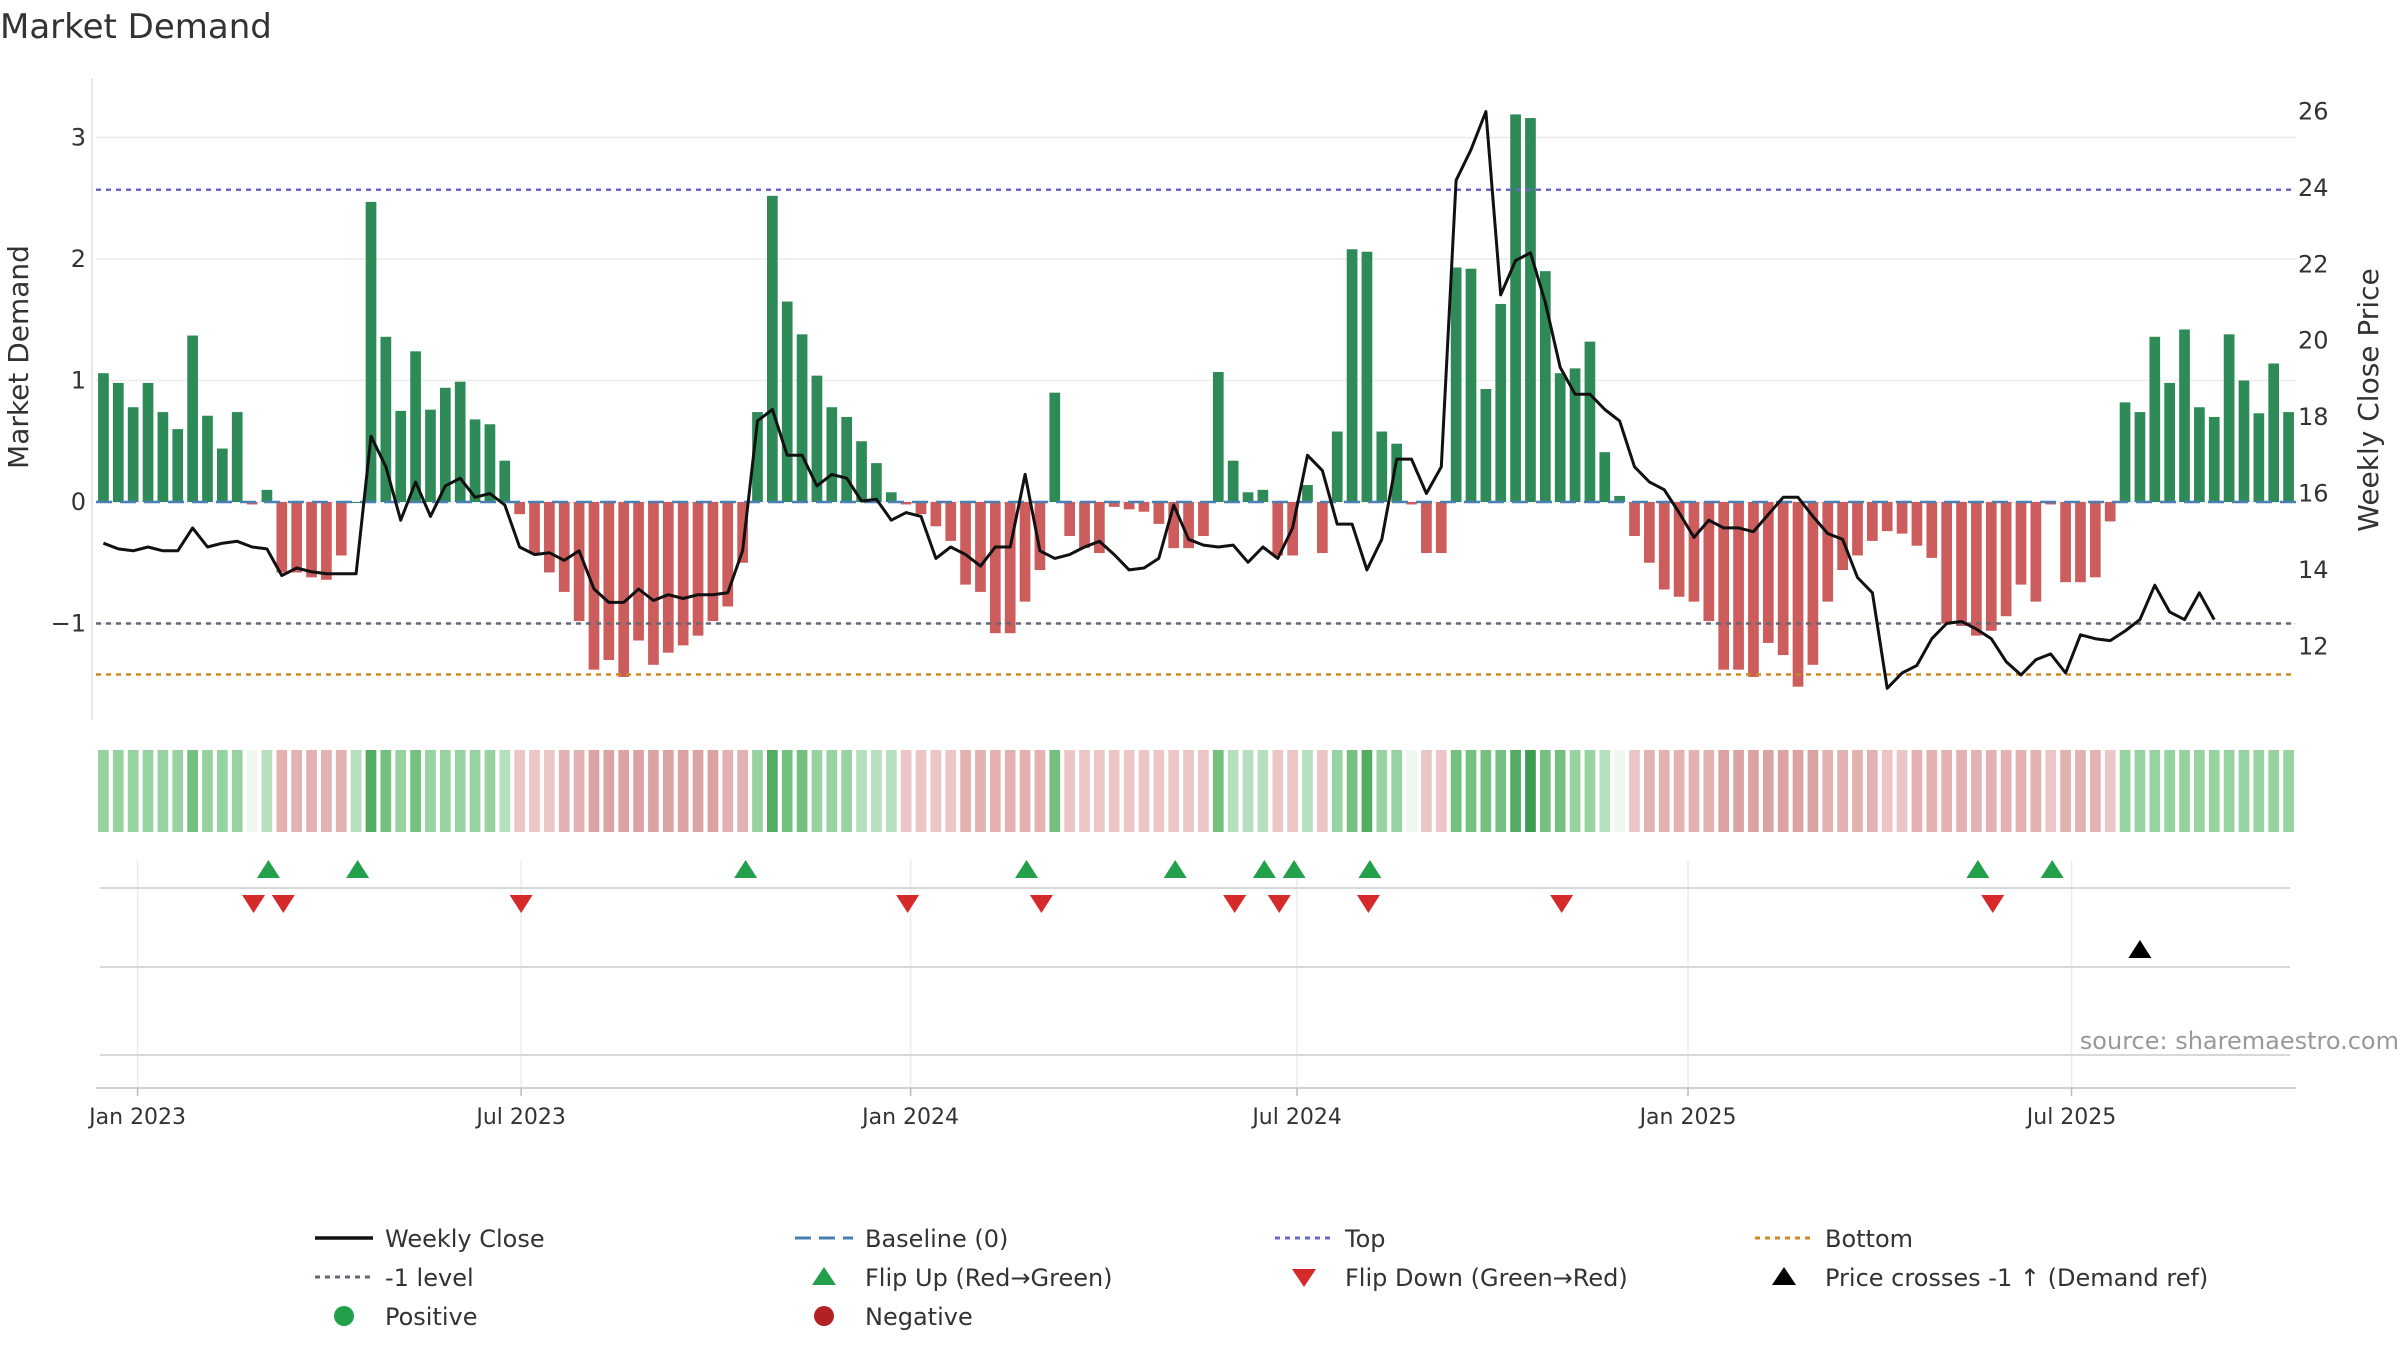  Describe the element at coordinates (1869, 1239) in the screenshot. I see `legend-label: Bottom` at that location.